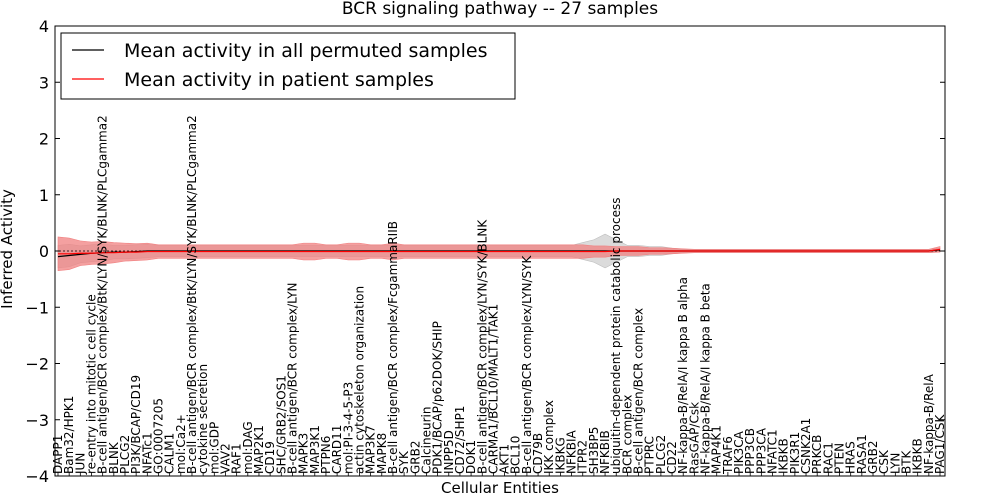  What do you see at coordinates (500, 9) in the screenshot?
I see `chart-title: BCR signaling pathway -- 27 samples` at bounding box center [500, 9].